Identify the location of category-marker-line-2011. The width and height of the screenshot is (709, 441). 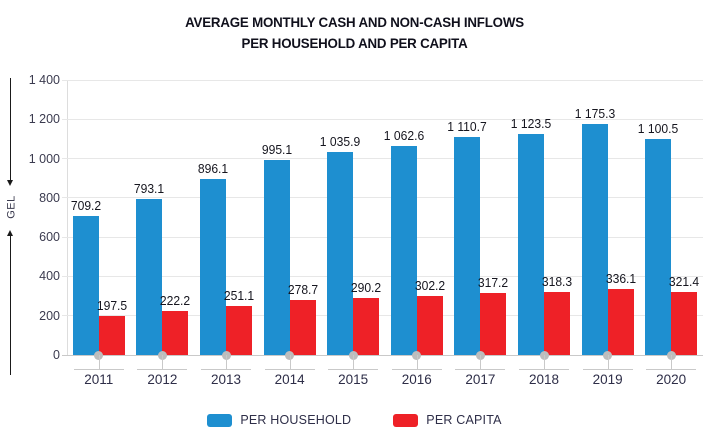
(98, 369).